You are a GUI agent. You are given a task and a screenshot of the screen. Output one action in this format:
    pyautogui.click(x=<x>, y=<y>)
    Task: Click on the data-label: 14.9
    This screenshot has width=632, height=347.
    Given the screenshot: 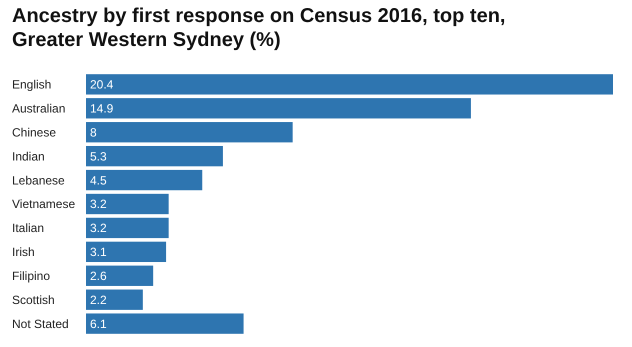 What is the action you would take?
    pyautogui.click(x=102, y=108)
    